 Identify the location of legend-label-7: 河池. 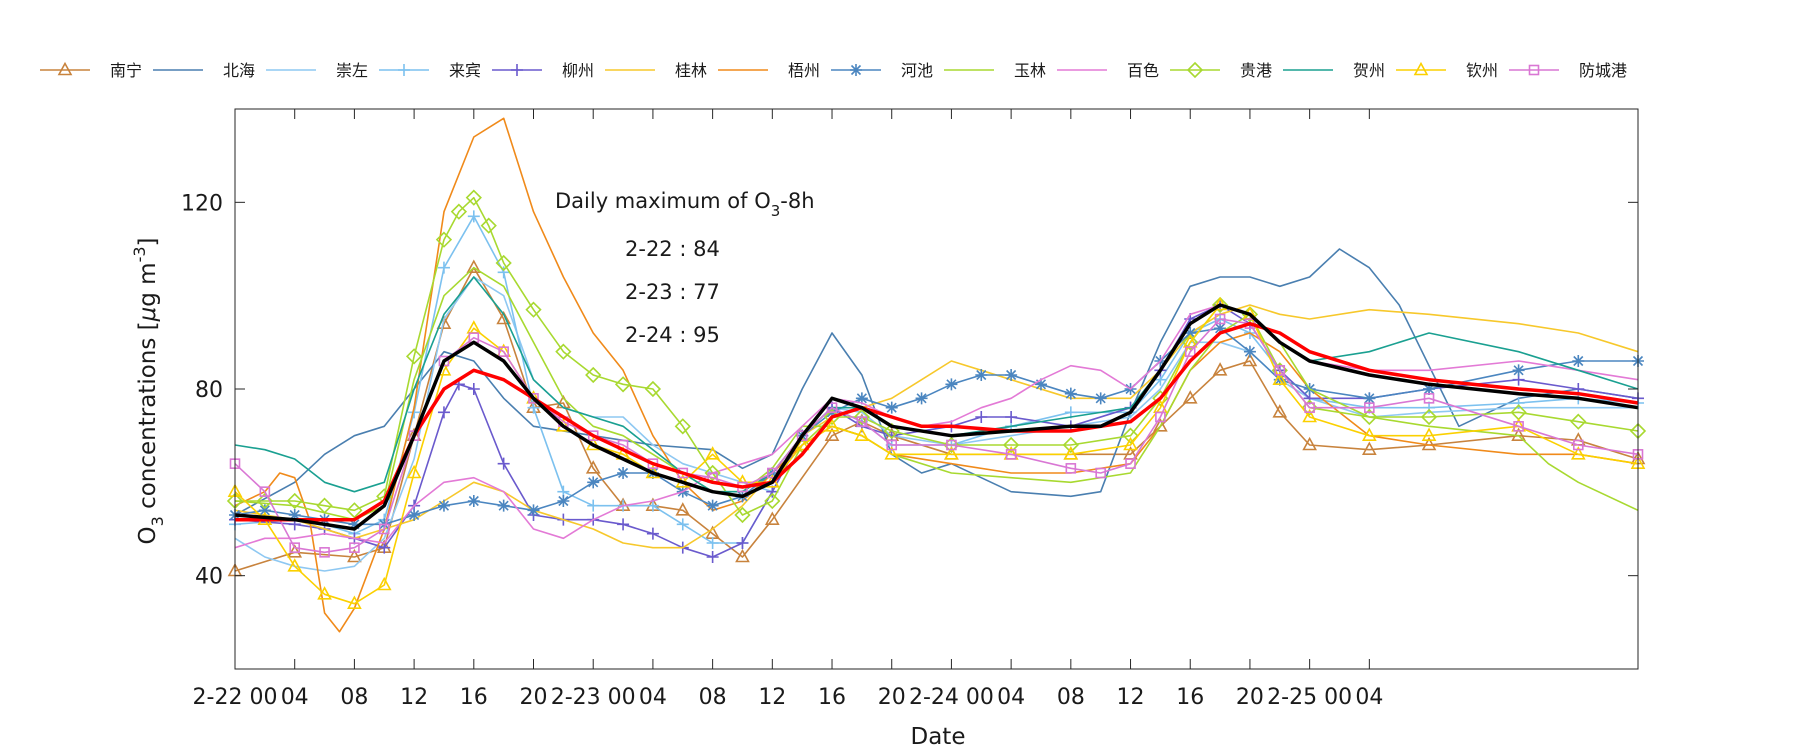
(917, 70).